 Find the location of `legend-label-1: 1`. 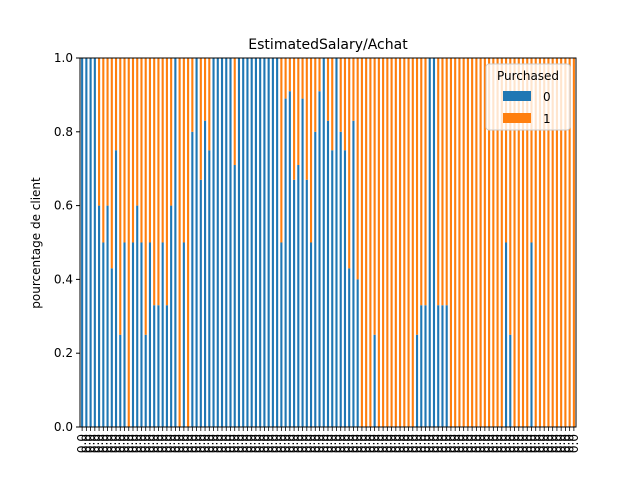

legend-label-1: 1 is located at coordinates (547, 119).